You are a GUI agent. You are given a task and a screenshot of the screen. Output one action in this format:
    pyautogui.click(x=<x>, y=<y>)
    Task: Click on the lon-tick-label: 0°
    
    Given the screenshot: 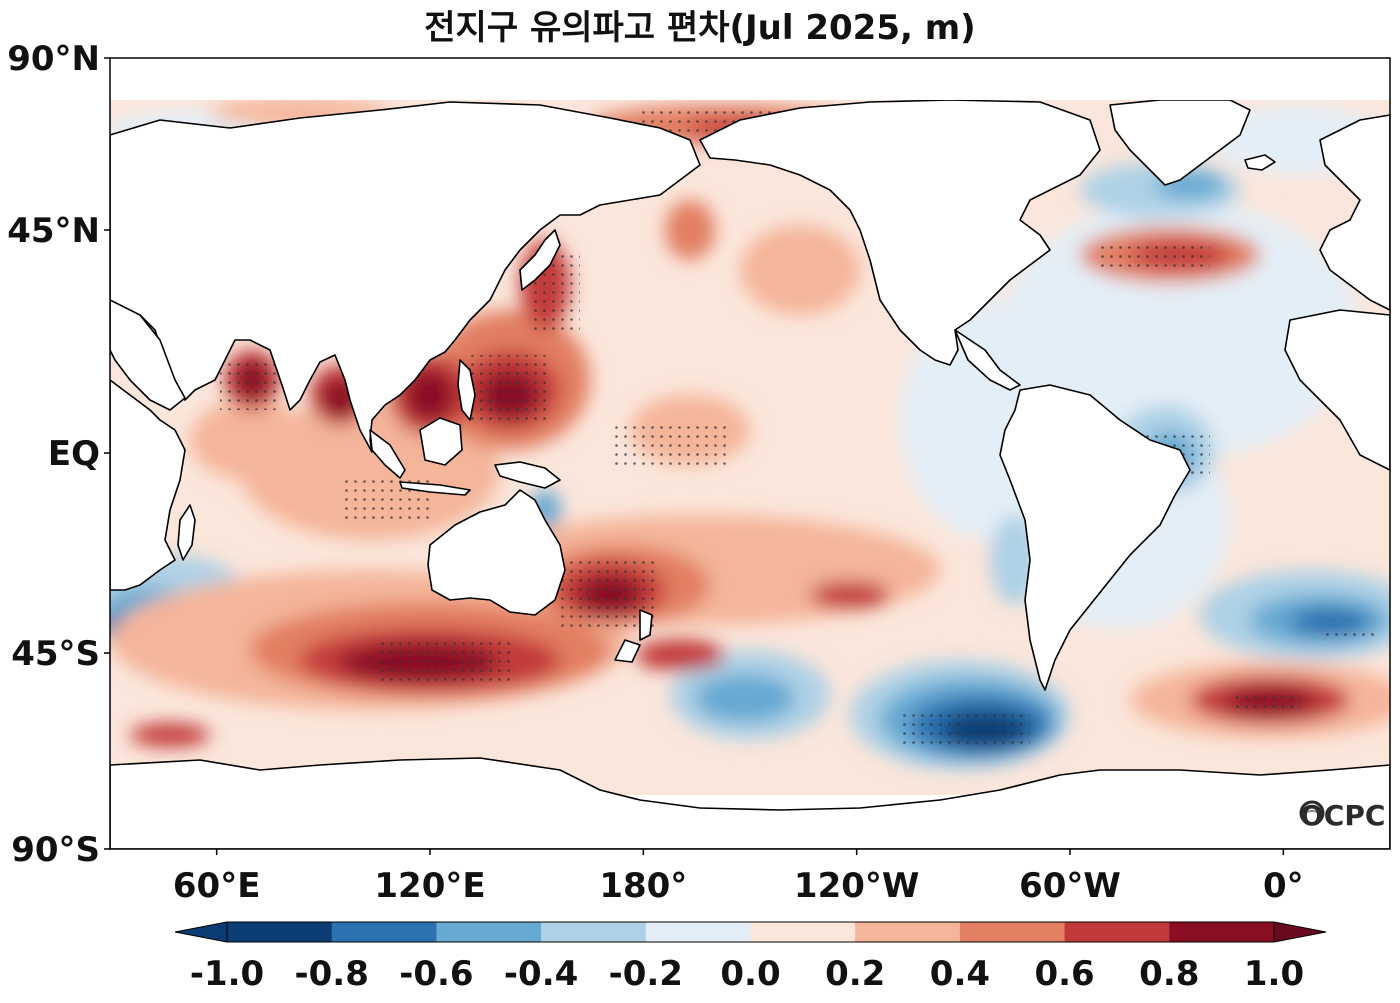 What is the action you would take?
    pyautogui.click(x=1283, y=886)
    